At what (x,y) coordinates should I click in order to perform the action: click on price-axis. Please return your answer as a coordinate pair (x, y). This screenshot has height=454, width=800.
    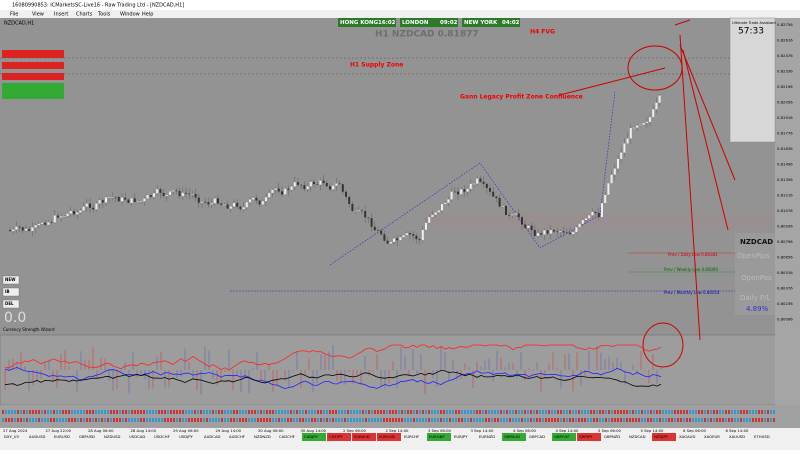
    Looking at the image, I should click on (787, 211).